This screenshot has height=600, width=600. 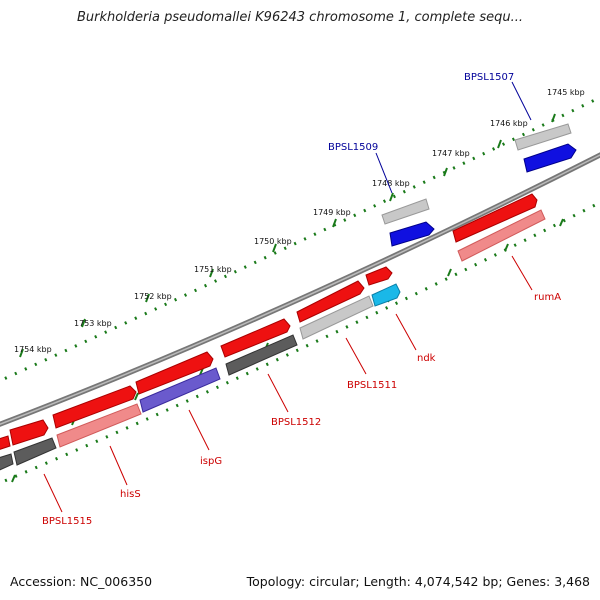 What do you see at coordinates (174, 373) in the screenshot?
I see `gene-ispg-red` at bounding box center [174, 373].